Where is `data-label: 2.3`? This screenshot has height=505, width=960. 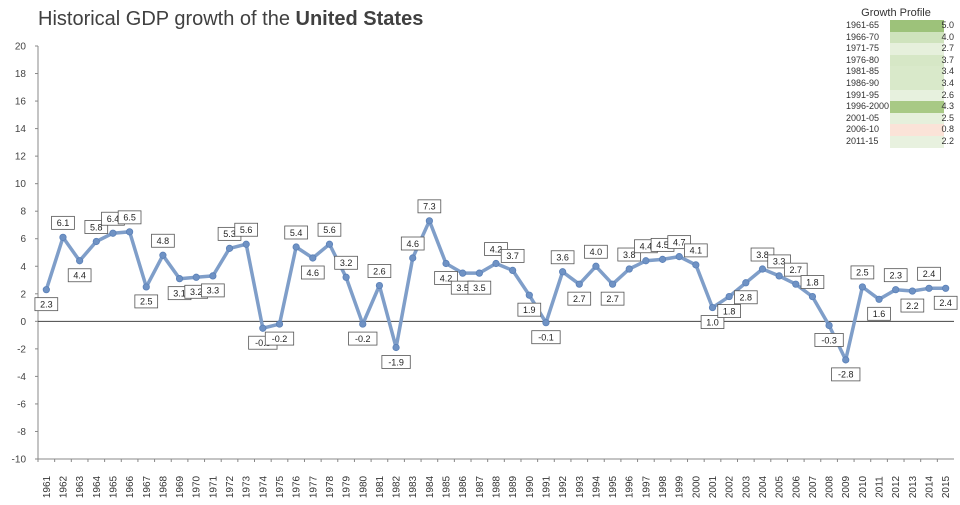 data-label: 2.3 is located at coordinates (895, 275).